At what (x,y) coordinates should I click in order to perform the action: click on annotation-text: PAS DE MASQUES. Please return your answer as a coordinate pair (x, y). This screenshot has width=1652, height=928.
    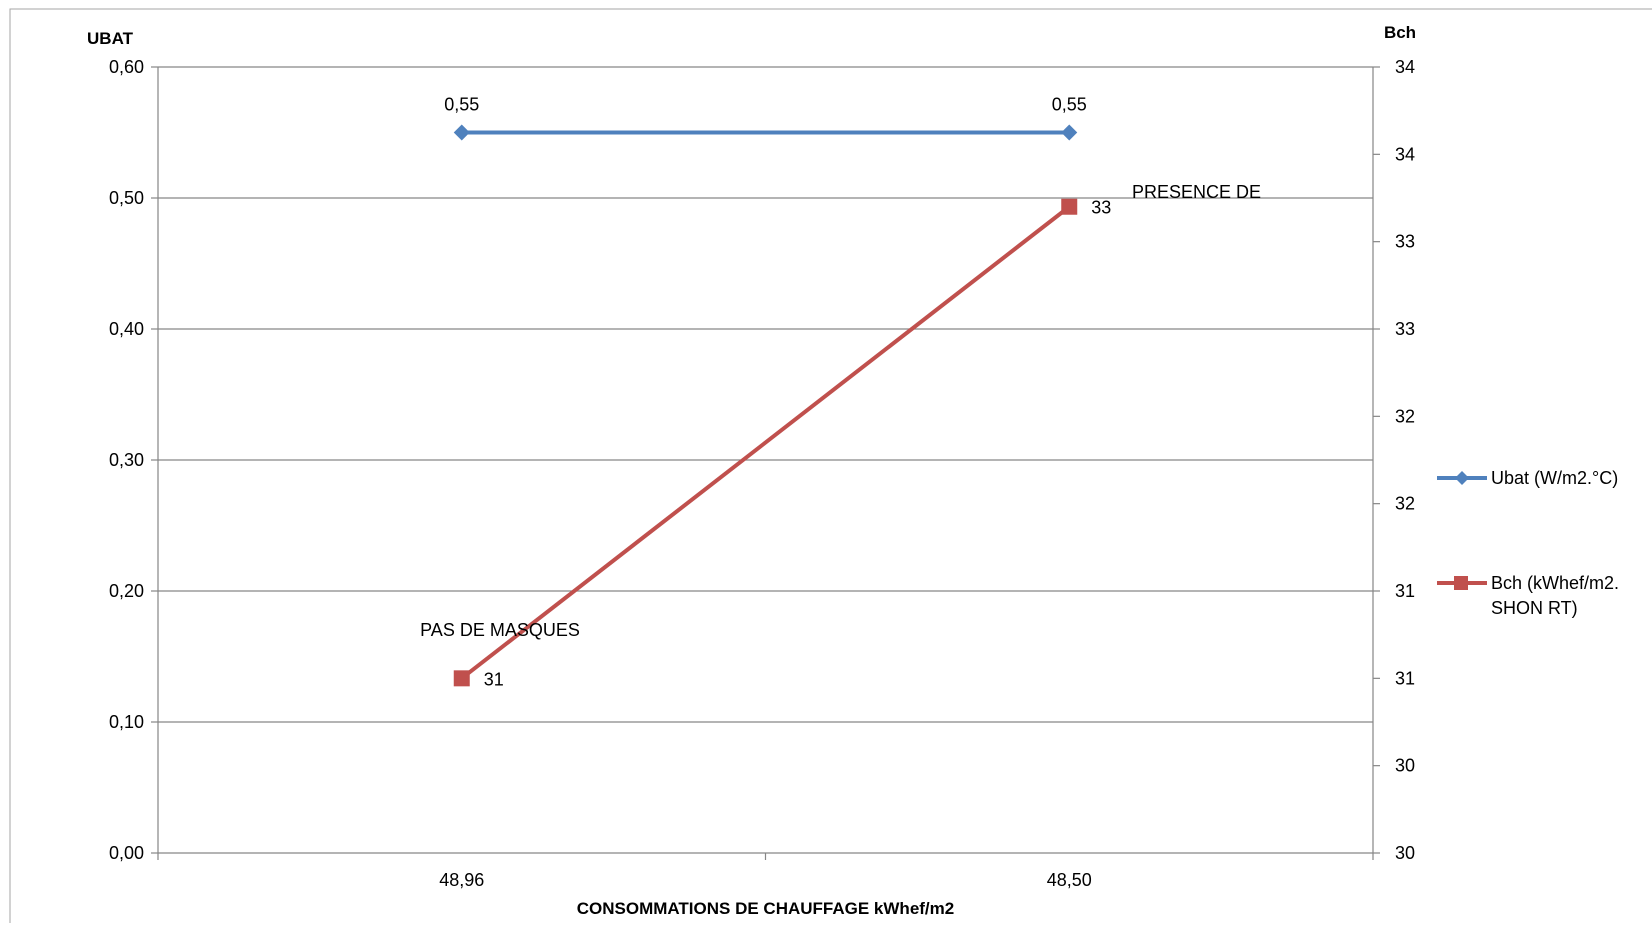
    Looking at the image, I should click on (500, 630).